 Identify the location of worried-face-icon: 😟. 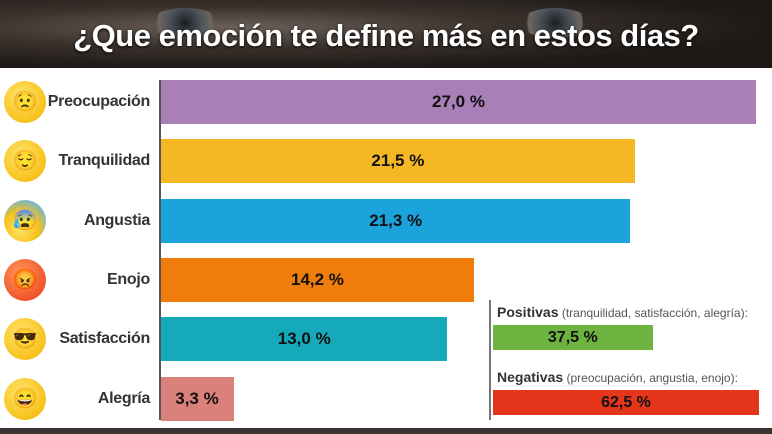
(25, 102).